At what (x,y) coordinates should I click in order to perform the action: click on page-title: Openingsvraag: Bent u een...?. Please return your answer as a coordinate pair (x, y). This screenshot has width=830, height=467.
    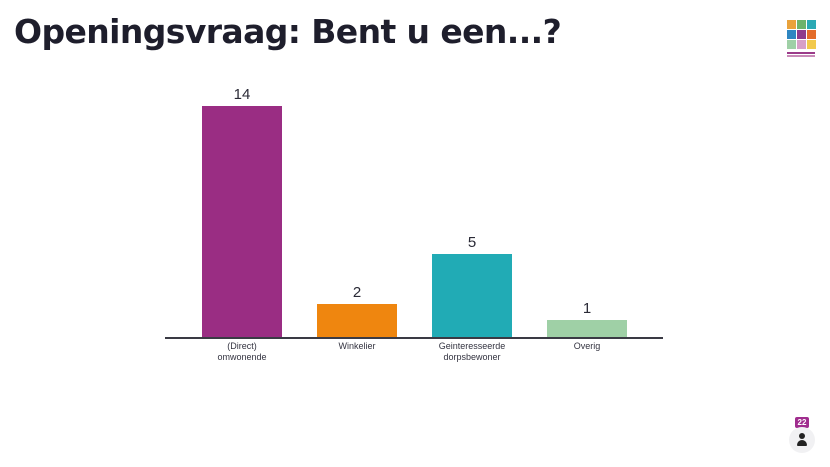
    Looking at the image, I should click on (288, 31).